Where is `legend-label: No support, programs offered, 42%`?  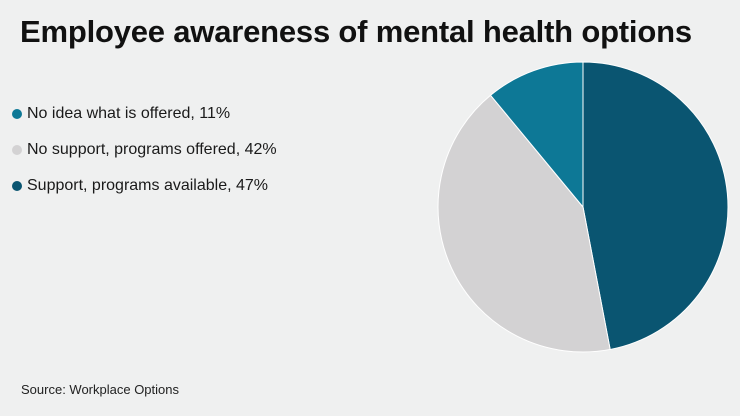 legend-label: No support, programs offered, 42% is located at coordinates (152, 149).